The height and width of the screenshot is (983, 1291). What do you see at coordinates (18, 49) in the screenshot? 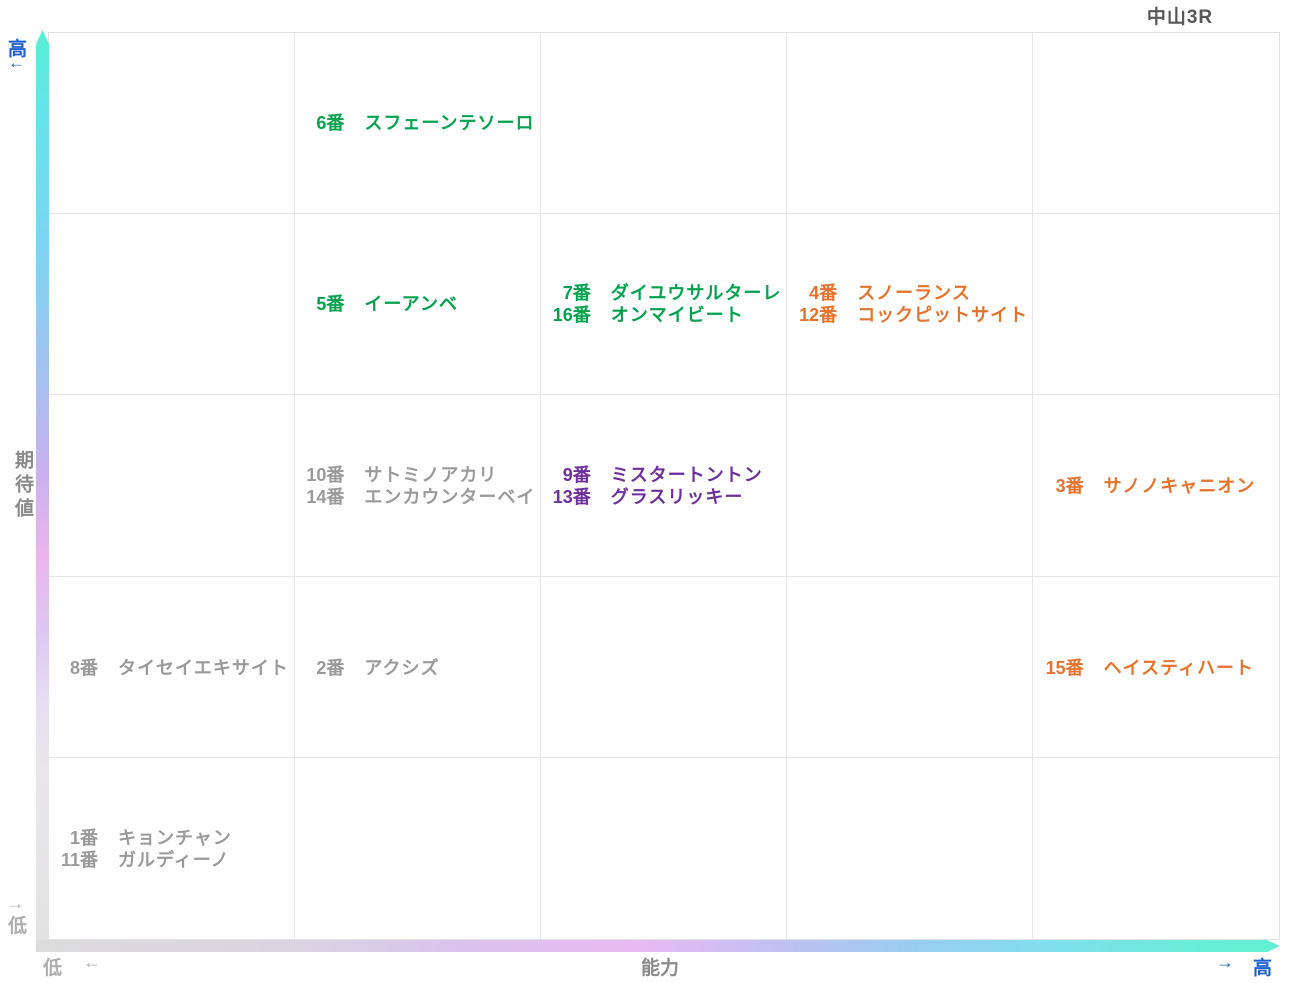
I see `y-axis-high-label: 高` at bounding box center [18, 49].